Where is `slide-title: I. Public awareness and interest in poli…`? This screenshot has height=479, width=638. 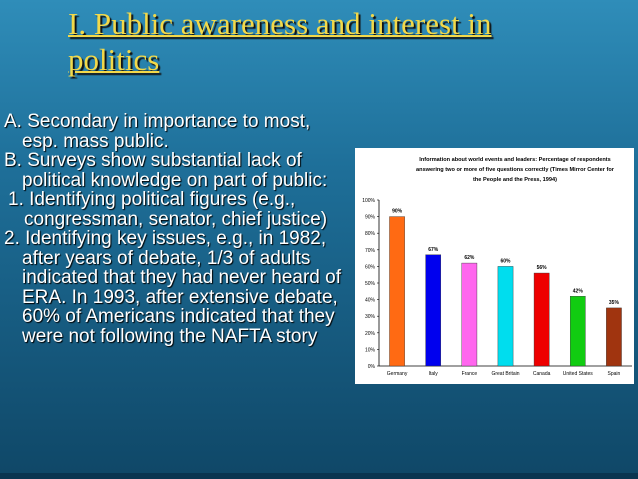 slide-title: I. Public awareness and interest in poli… is located at coordinates (303, 42).